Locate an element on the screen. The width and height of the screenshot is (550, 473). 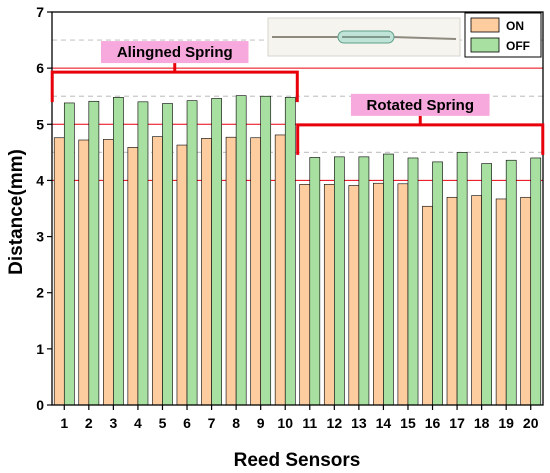
x-axis-title: Reed Sensors is located at coordinates (297, 460).